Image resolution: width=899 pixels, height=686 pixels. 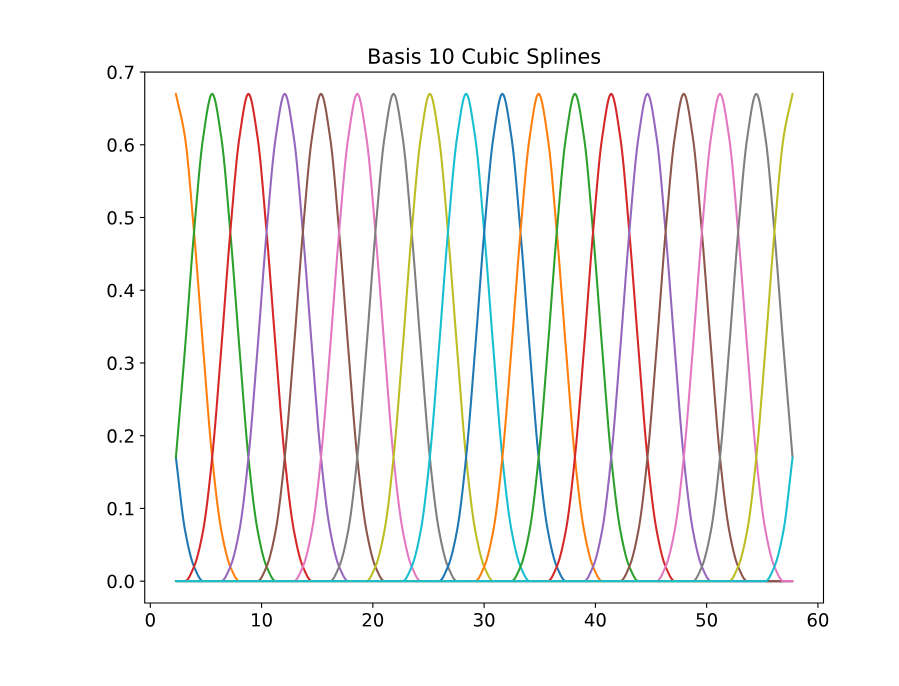 I want to click on y-tick-label: 0.3, so click(x=120, y=363).